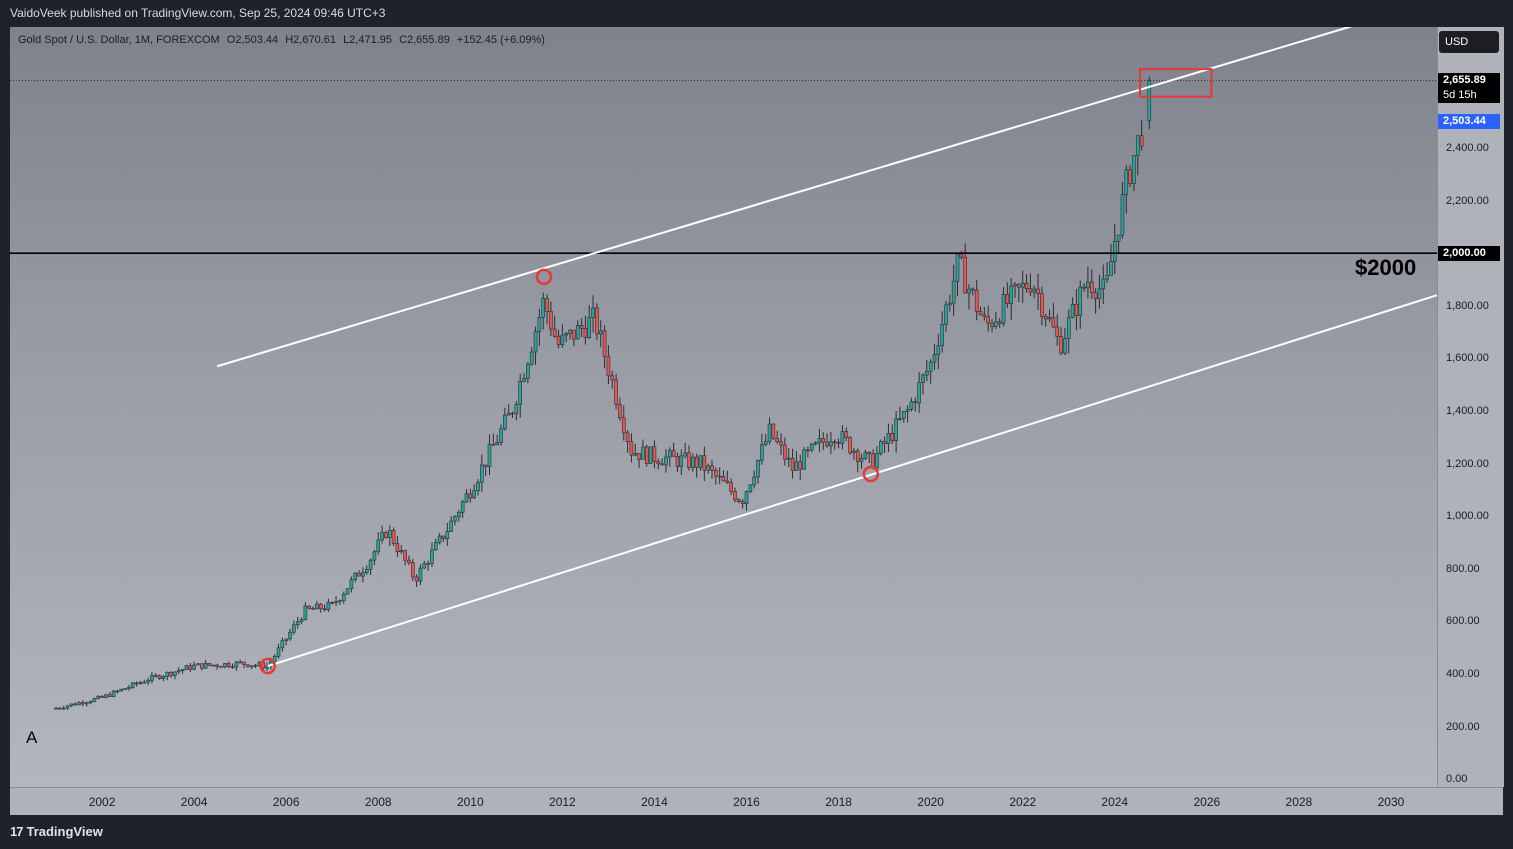 This screenshot has height=849, width=1513. Describe the element at coordinates (1467, 410) in the screenshot. I see `y-tick-label: 1,400.00` at that location.